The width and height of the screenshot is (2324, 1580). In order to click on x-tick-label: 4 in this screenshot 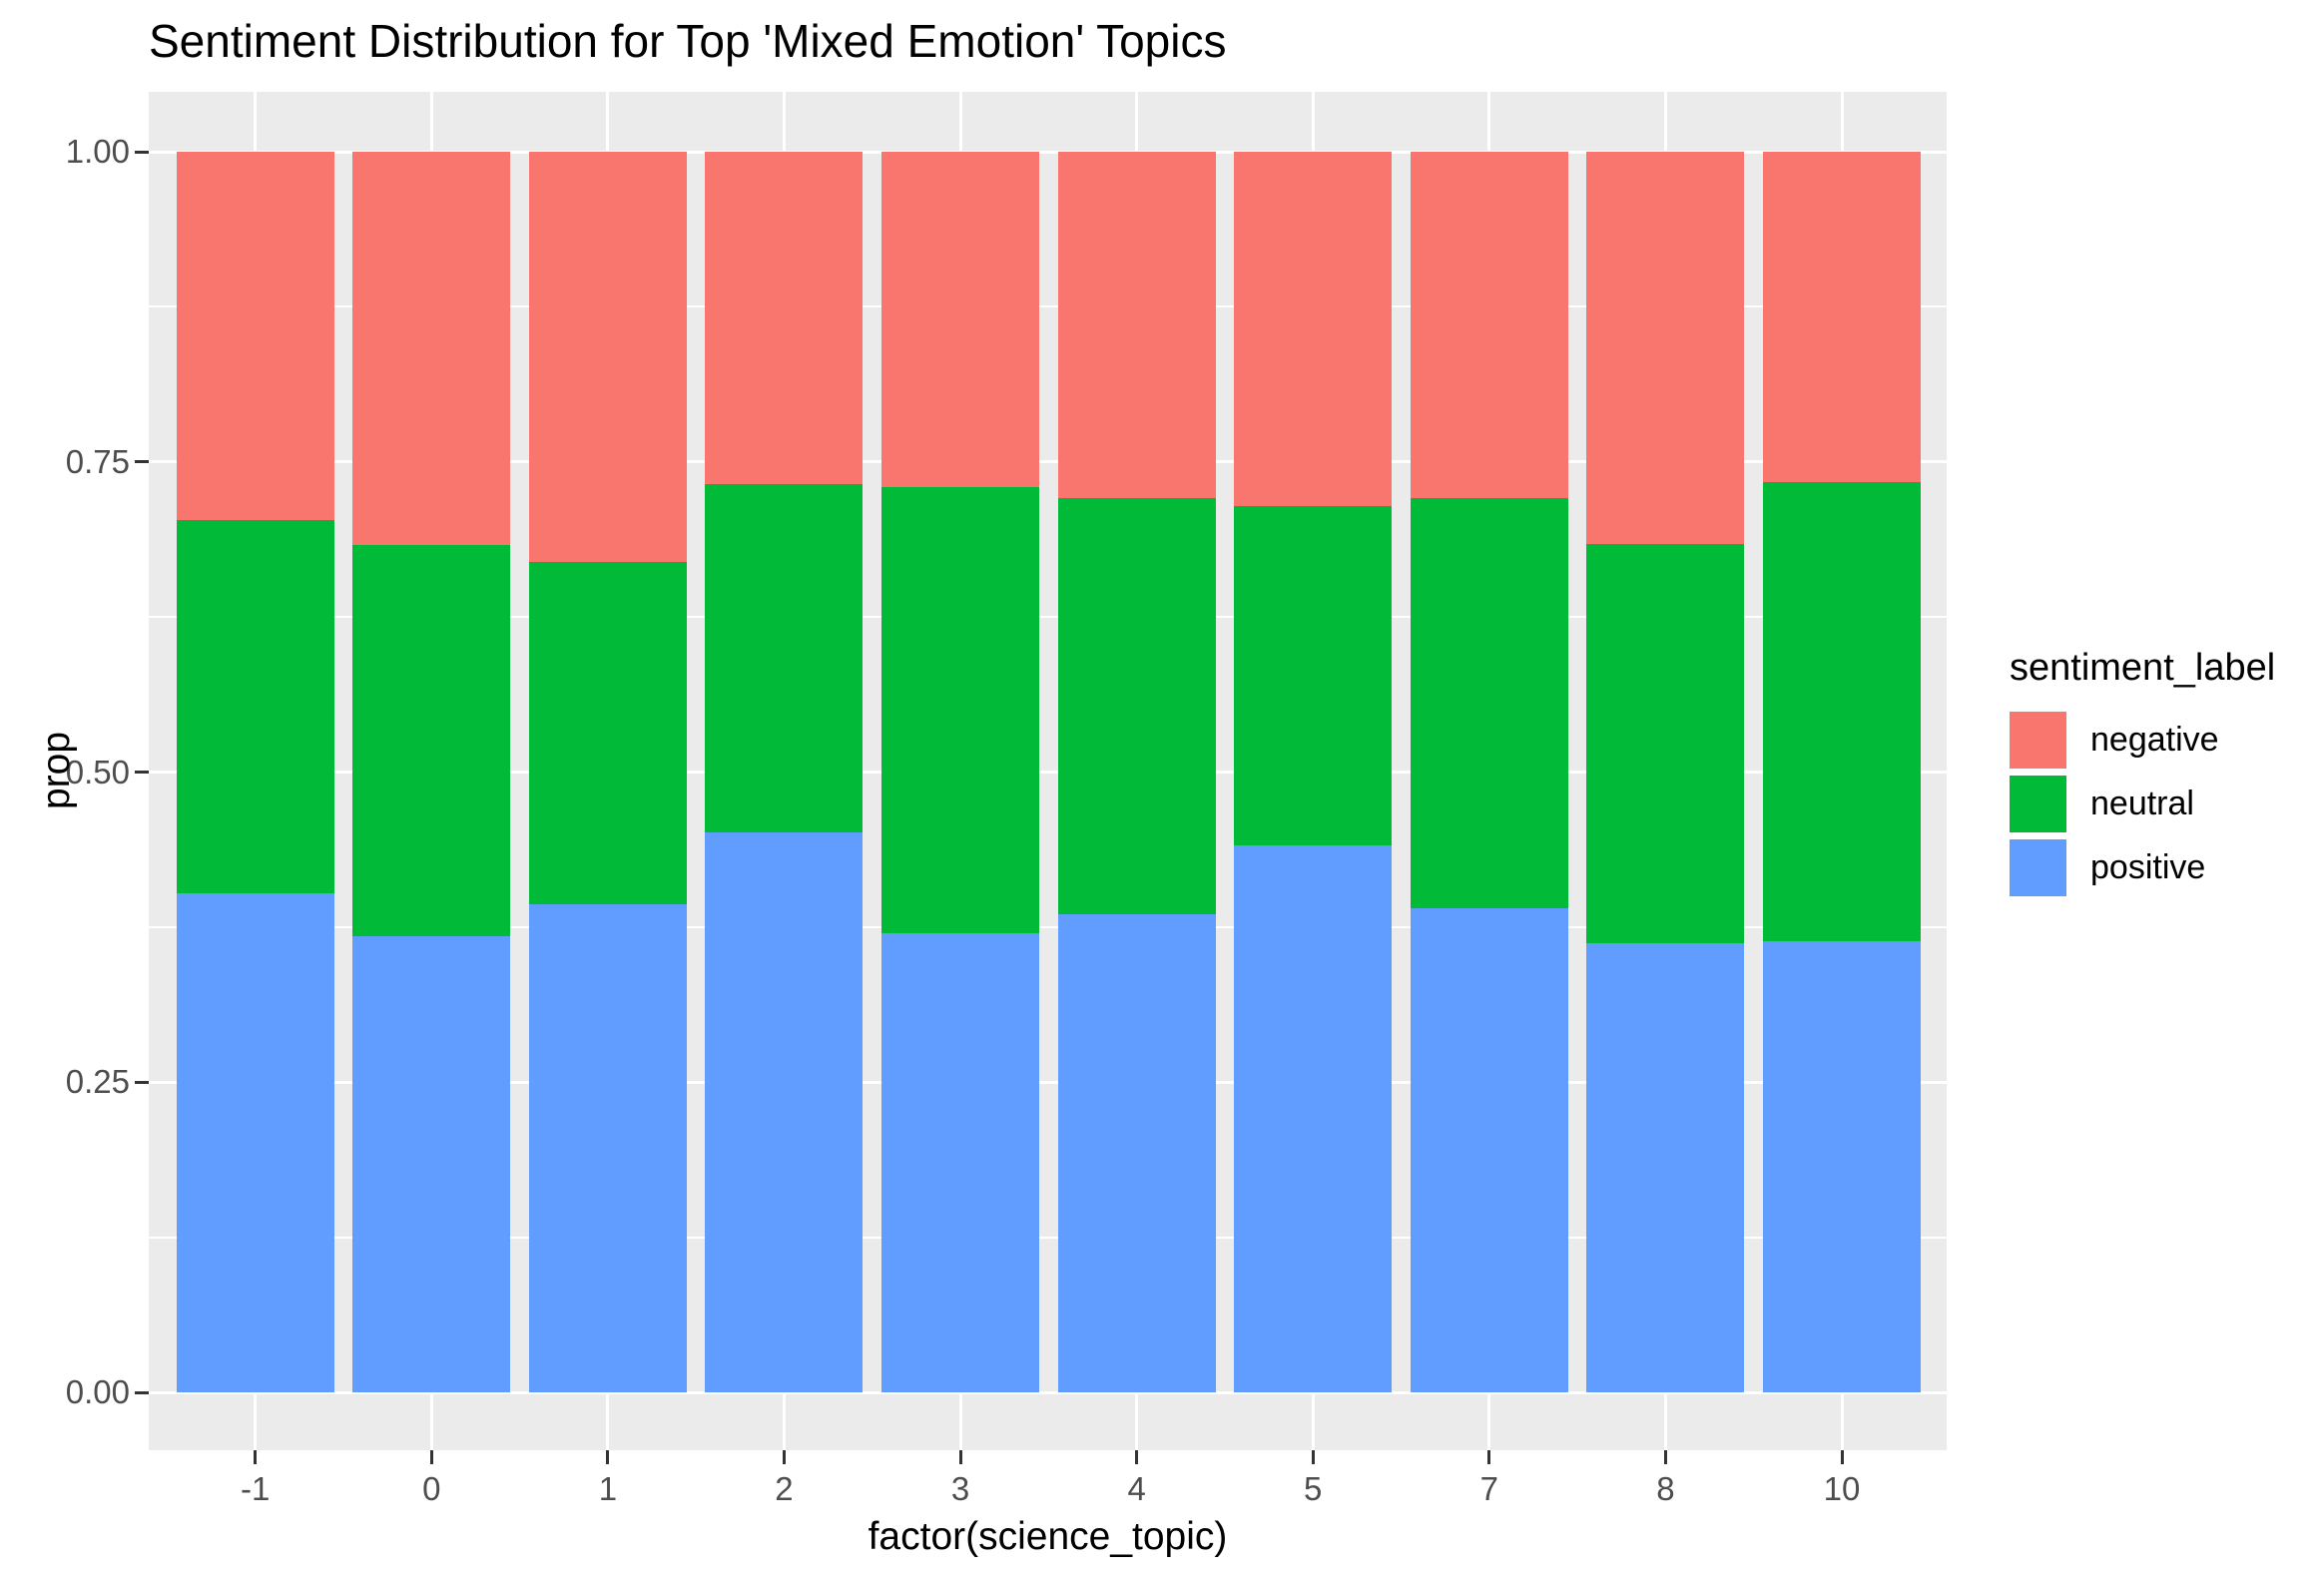, I will do `click(1137, 1488)`.